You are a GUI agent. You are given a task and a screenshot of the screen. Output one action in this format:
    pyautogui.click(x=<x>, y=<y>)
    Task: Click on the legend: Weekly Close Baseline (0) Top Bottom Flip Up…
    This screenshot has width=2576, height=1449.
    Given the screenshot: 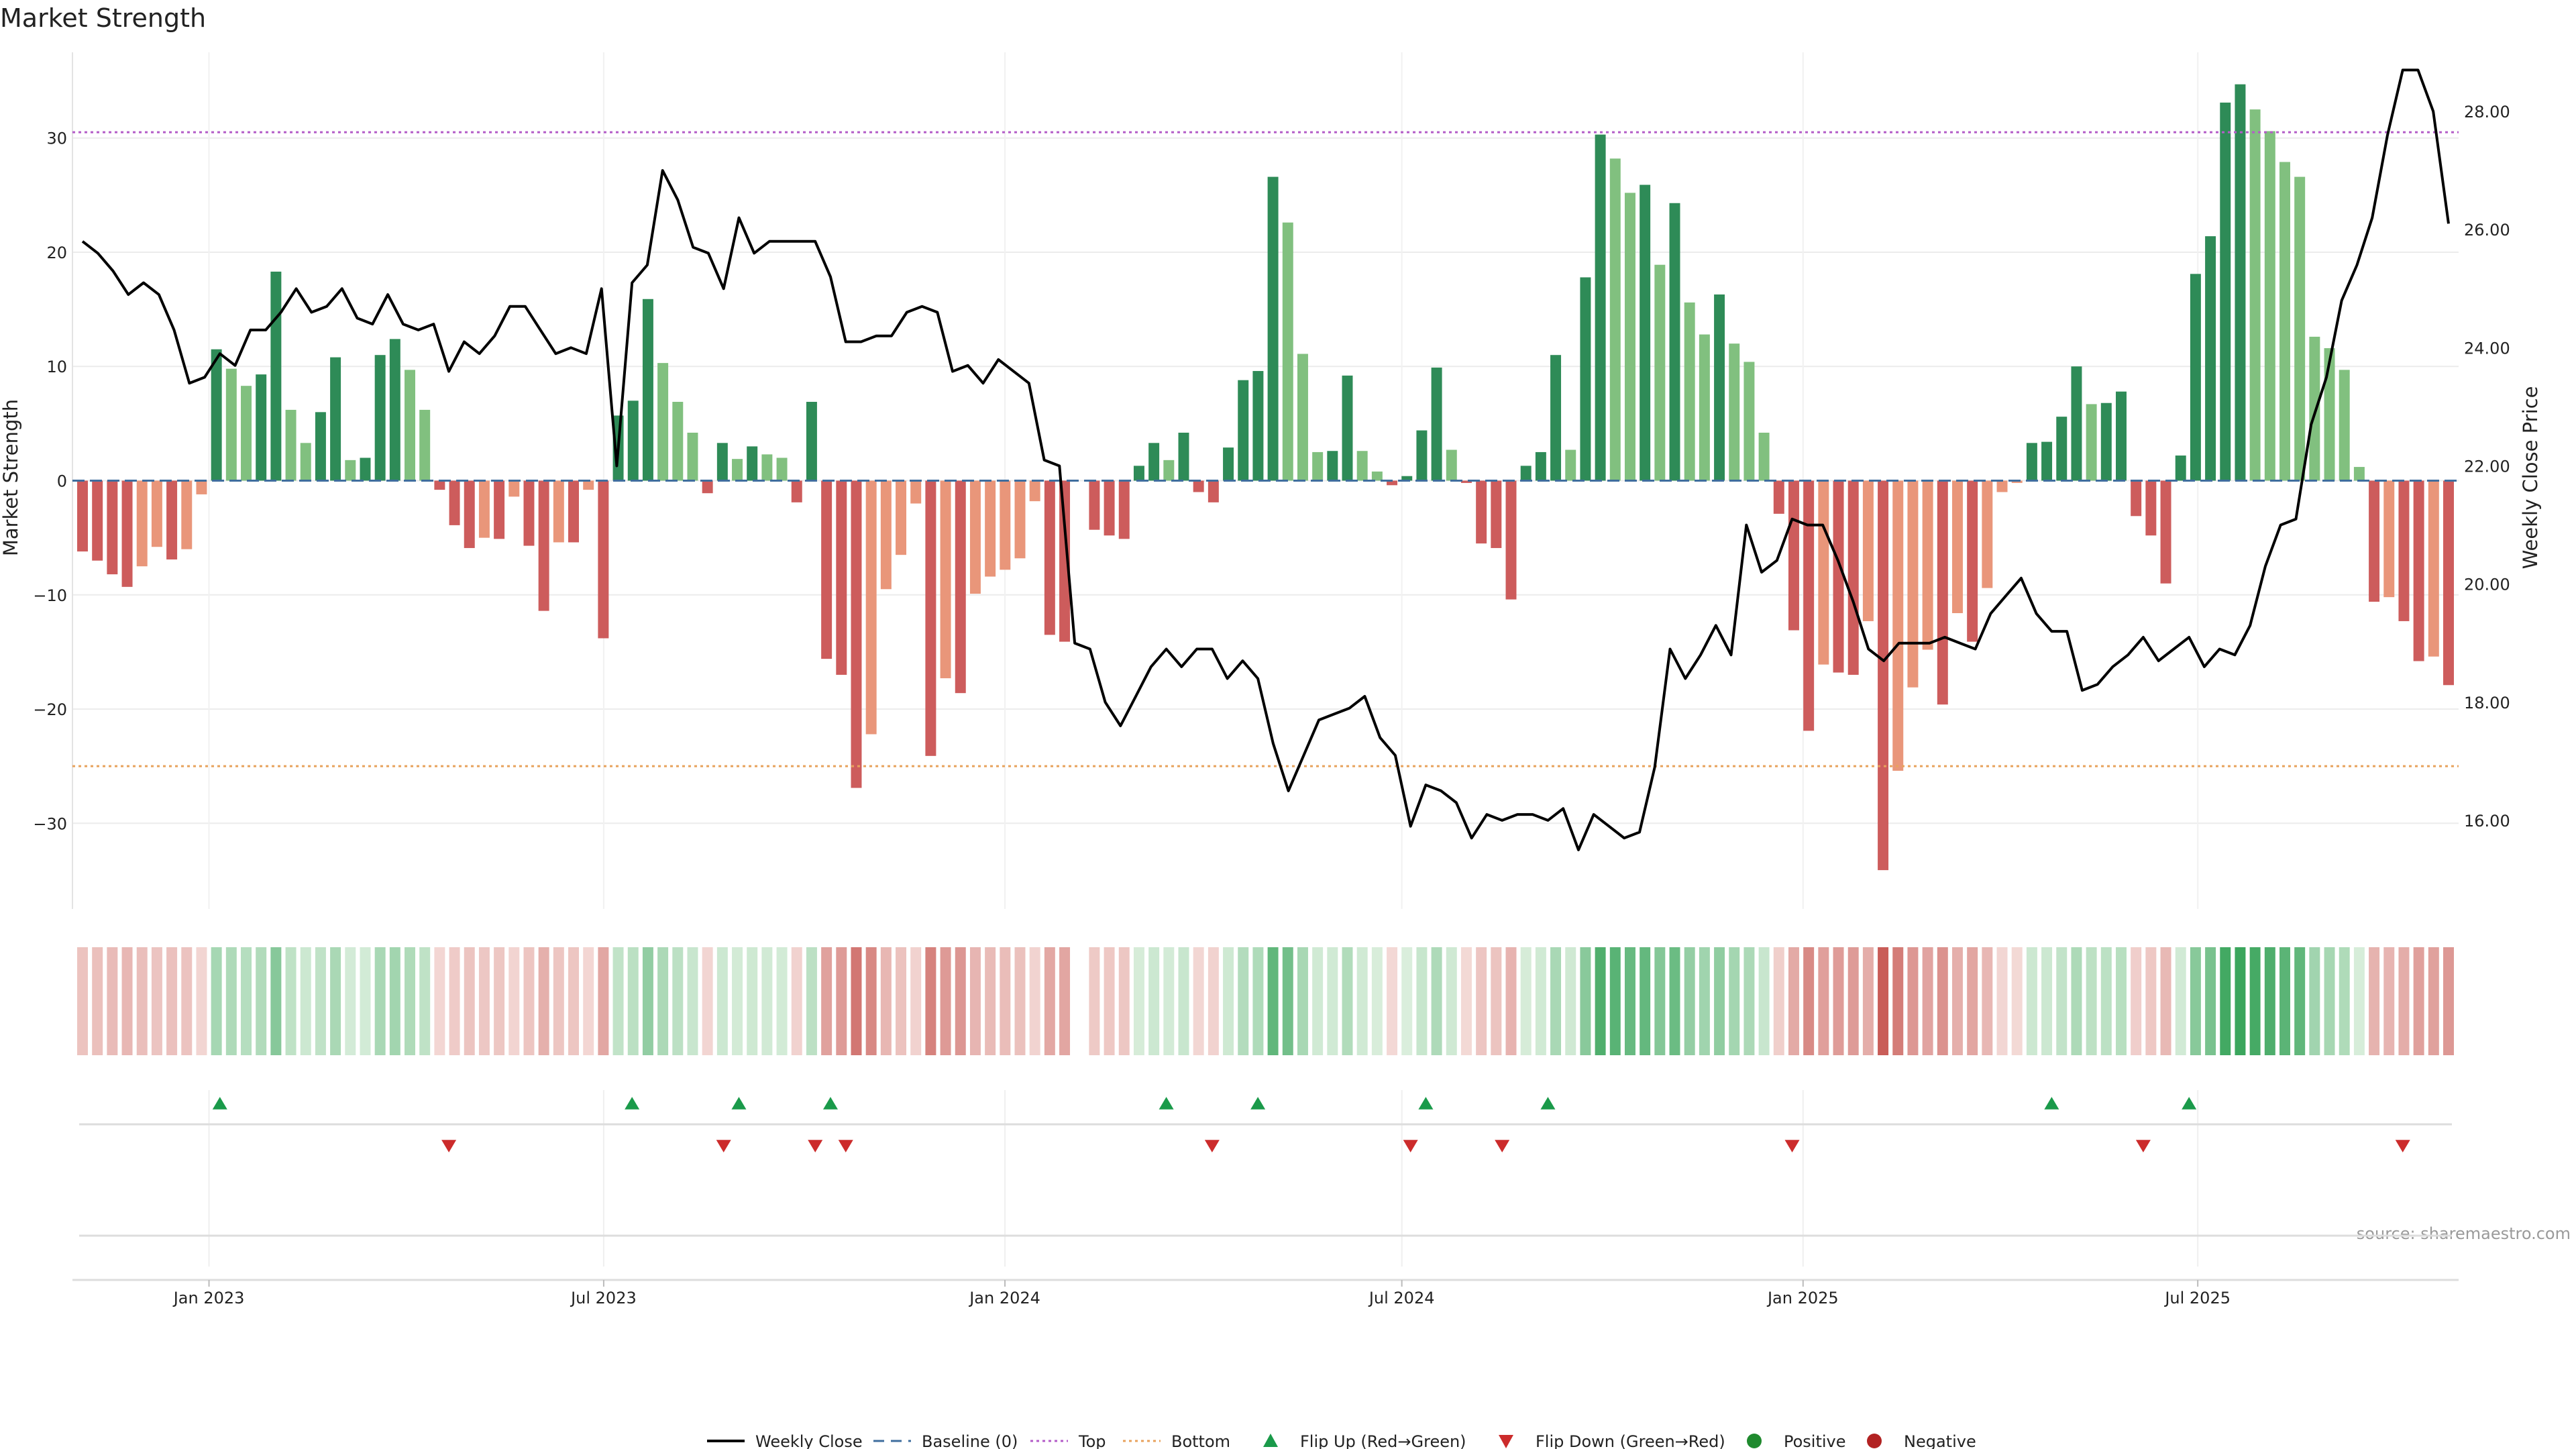 What is the action you would take?
    pyautogui.click(x=1341, y=1440)
    